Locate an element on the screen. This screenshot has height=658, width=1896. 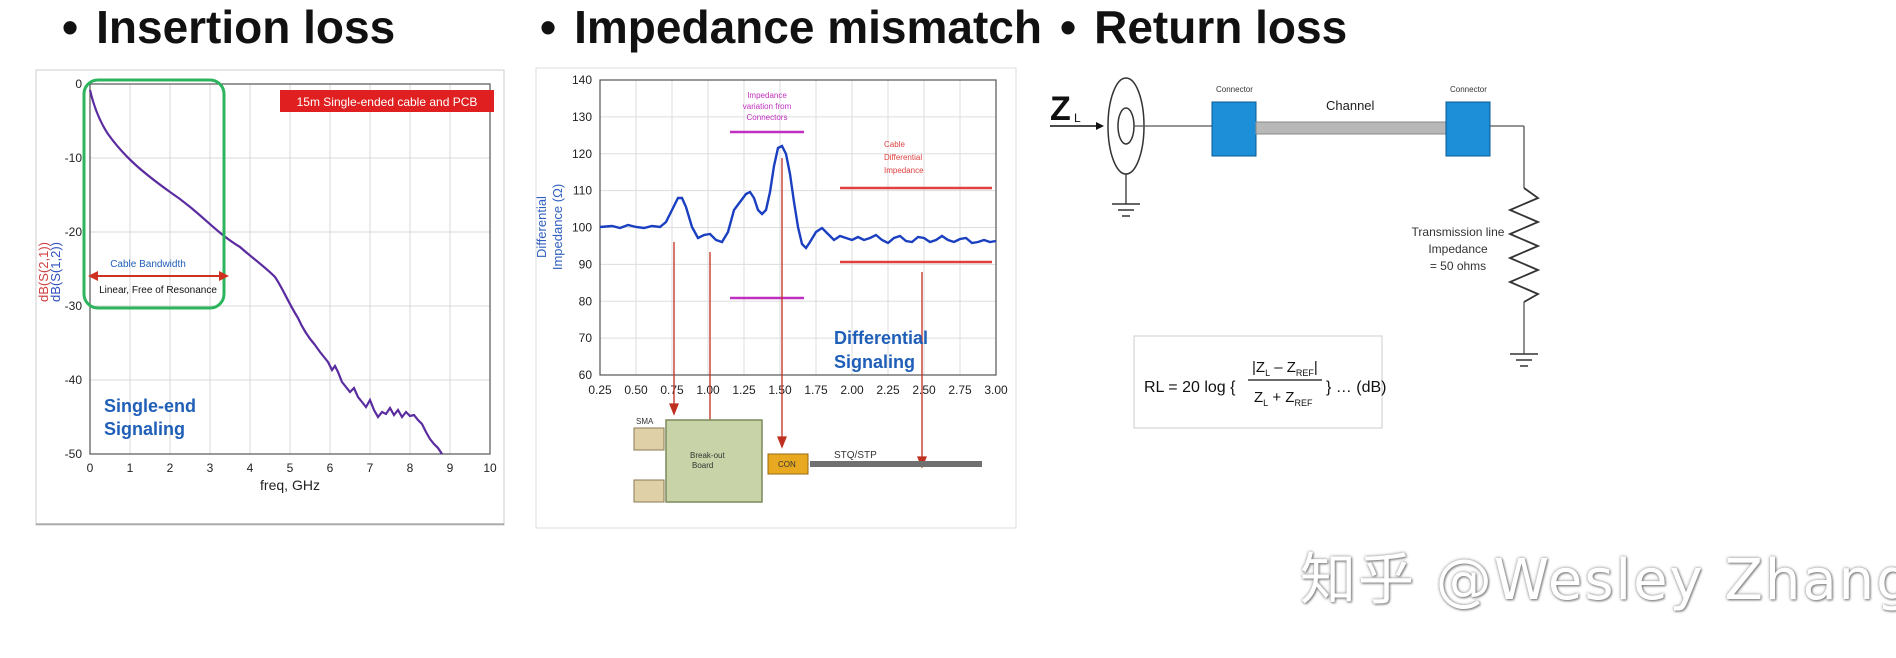
cable-label: STQ/STP is located at coordinates (855, 455).